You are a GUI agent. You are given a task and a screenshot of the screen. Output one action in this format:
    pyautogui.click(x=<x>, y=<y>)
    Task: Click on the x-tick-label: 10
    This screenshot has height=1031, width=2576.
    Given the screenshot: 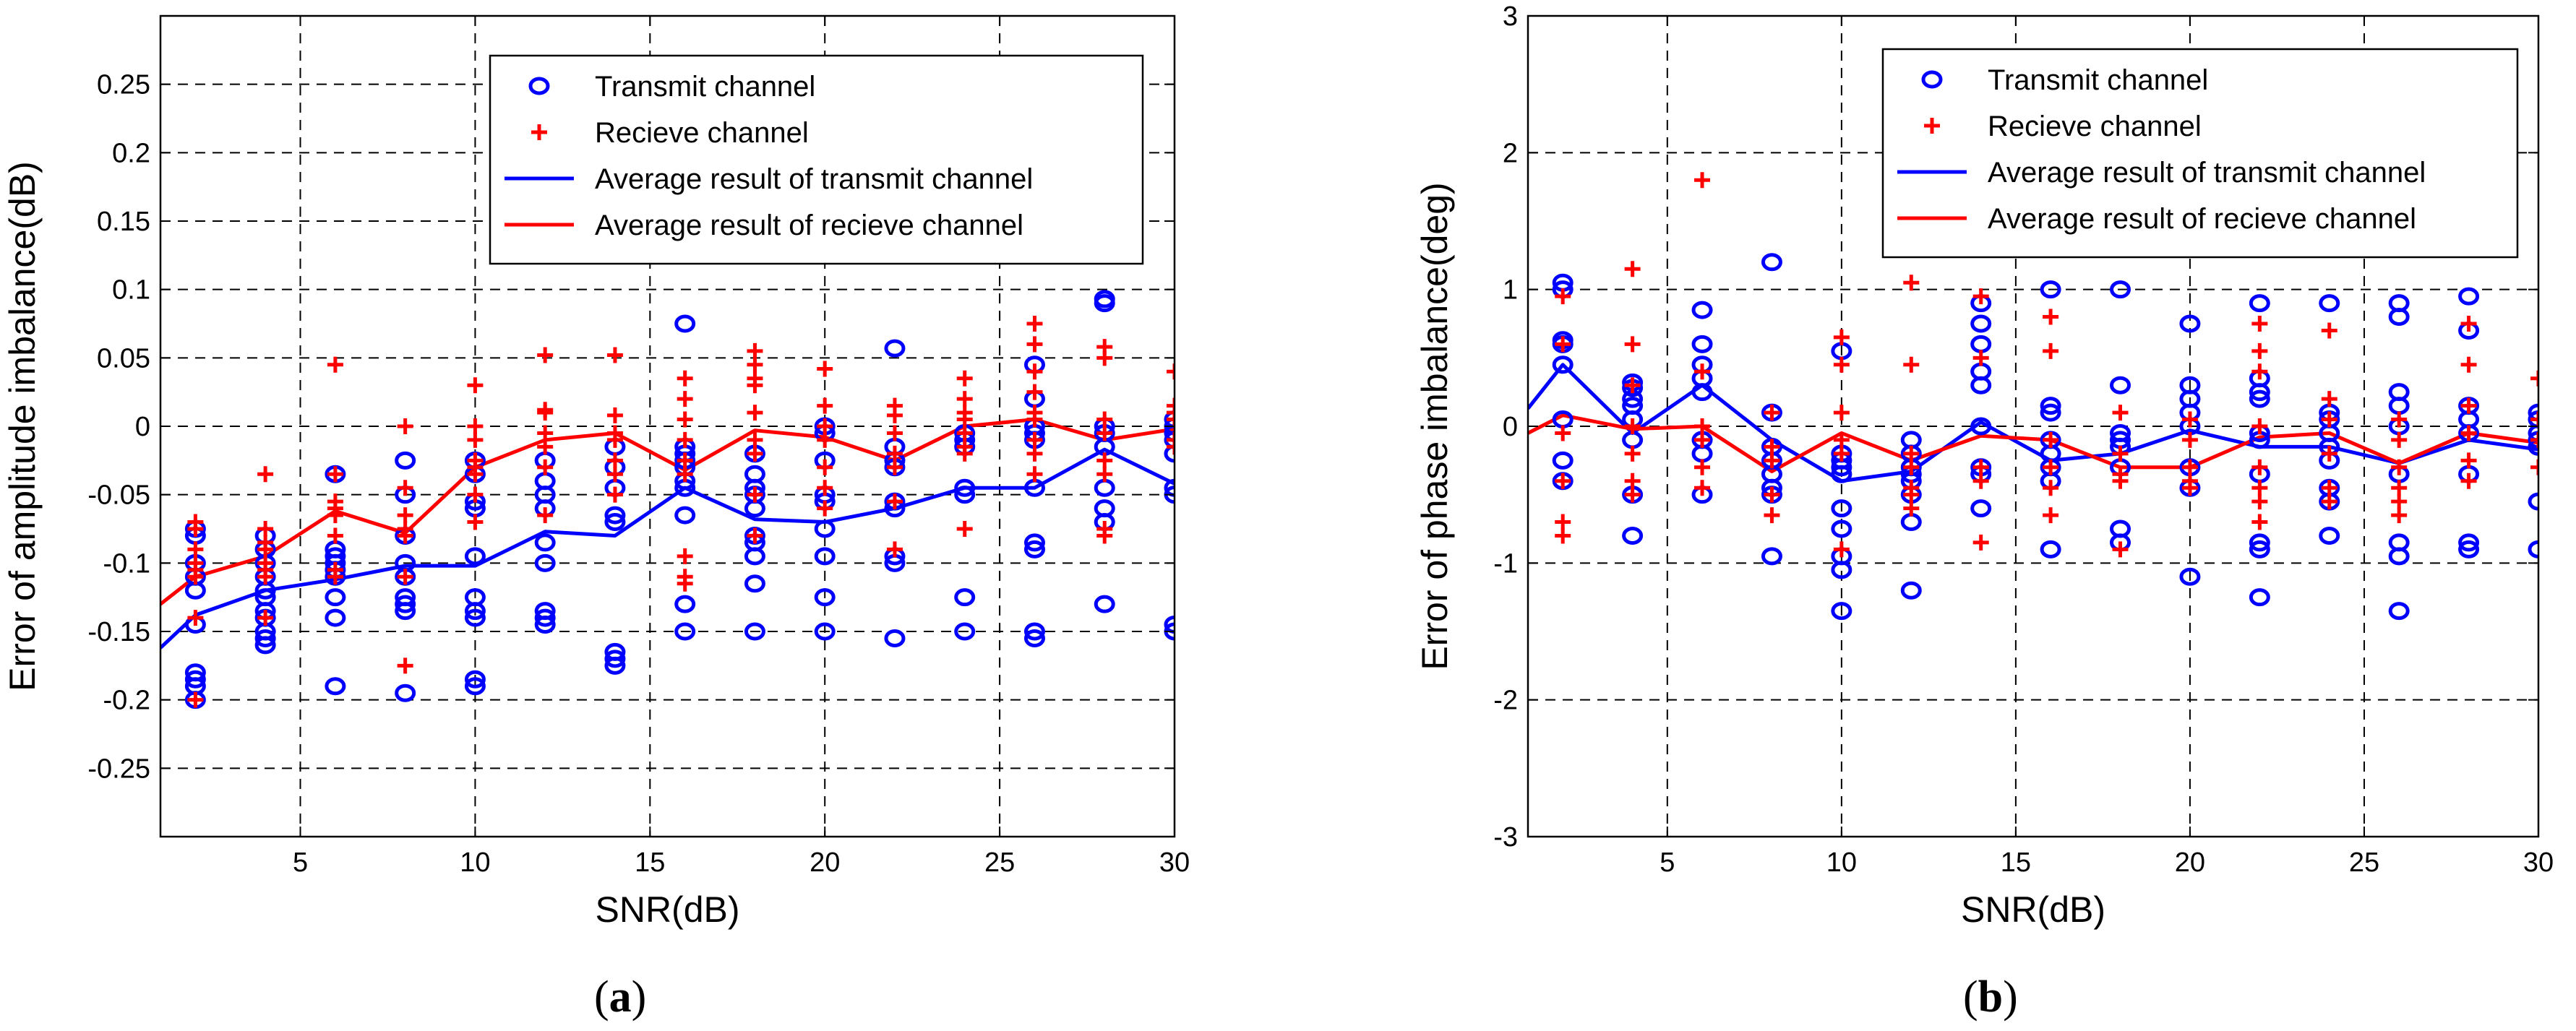 What is the action you would take?
    pyautogui.click(x=1841, y=862)
    